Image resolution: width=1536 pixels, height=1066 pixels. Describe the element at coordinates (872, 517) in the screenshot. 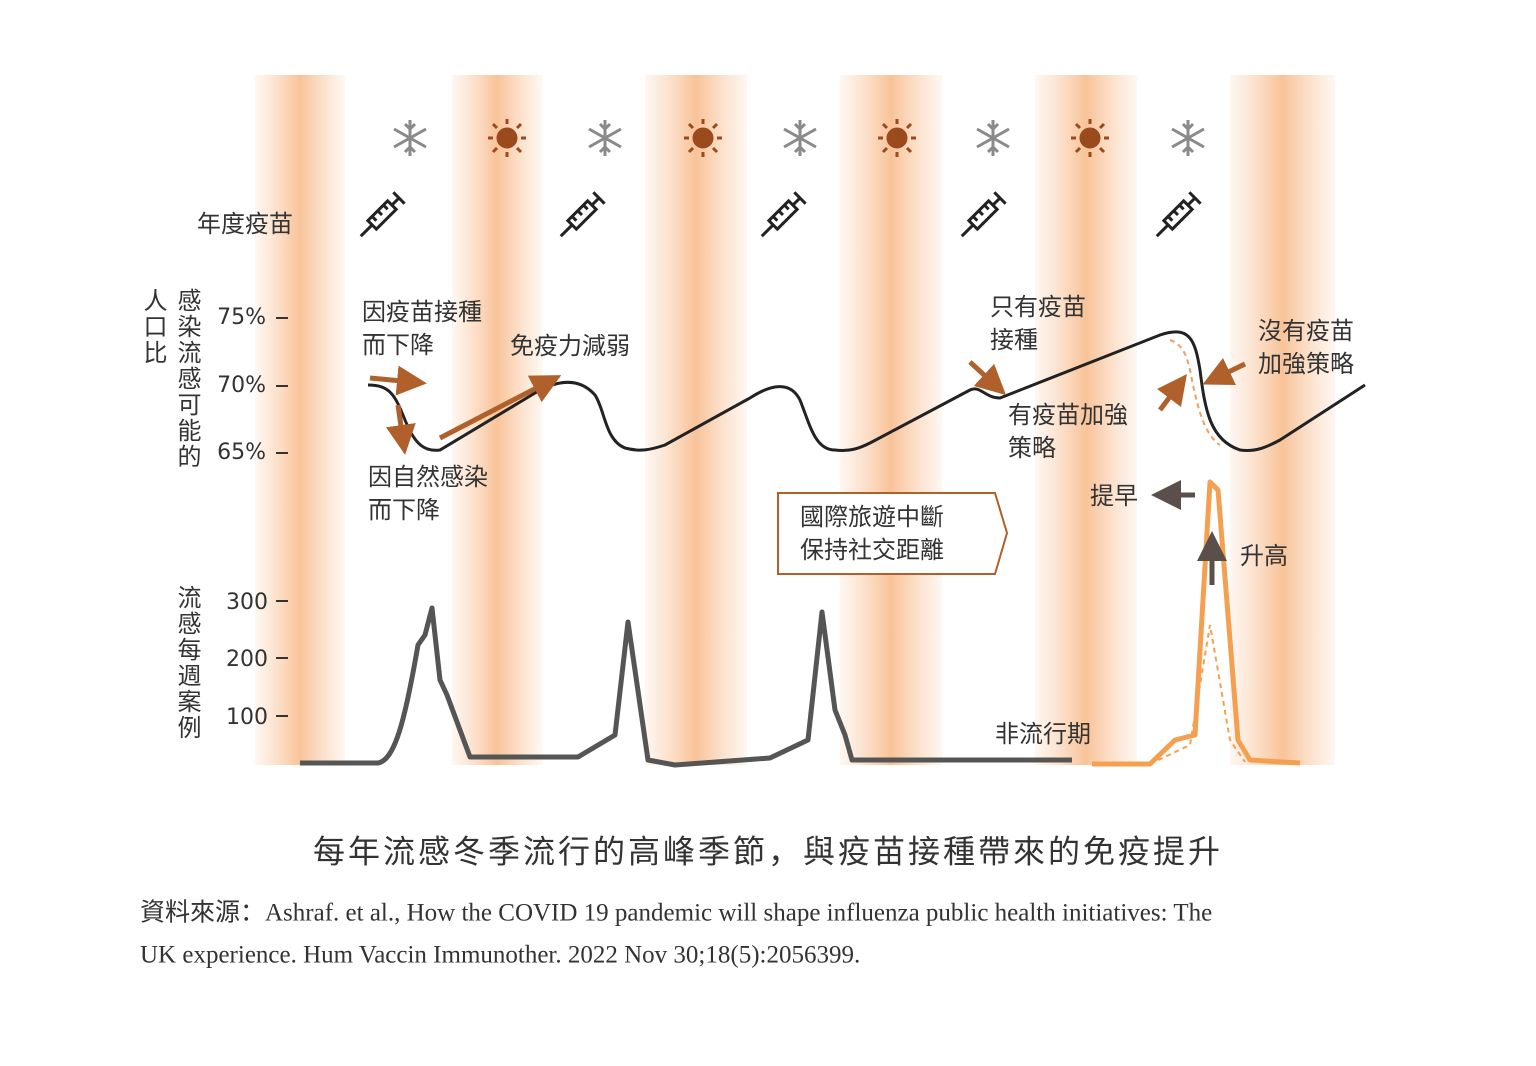

I see `box-text: 國際旅遊中斷` at that location.